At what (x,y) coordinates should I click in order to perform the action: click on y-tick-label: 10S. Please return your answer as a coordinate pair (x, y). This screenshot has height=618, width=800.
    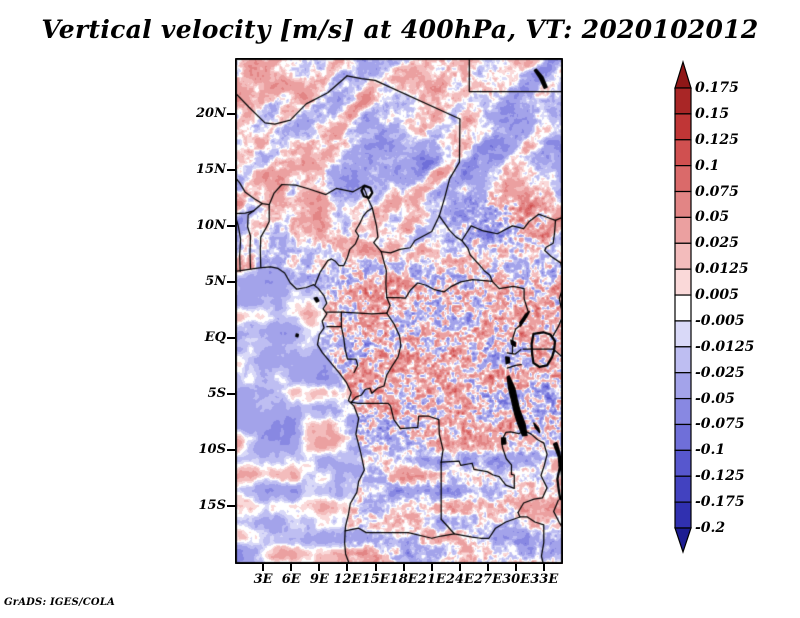
    Looking at the image, I should click on (212, 449).